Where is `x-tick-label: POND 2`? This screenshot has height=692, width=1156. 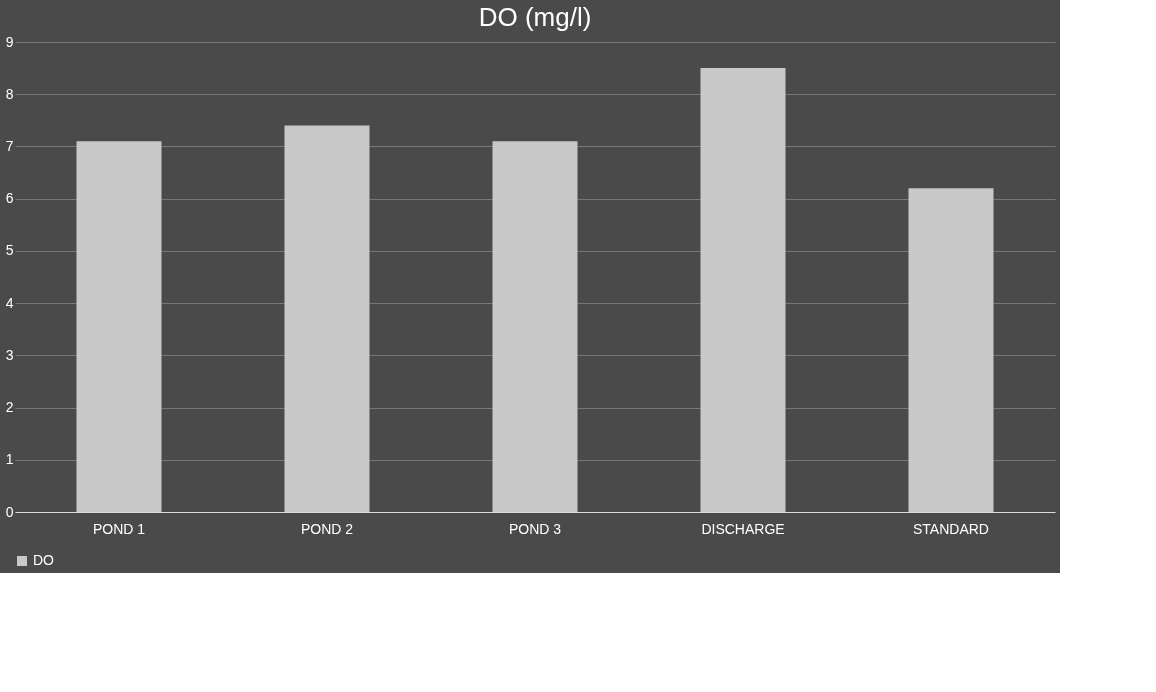 x-tick-label: POND 2 is located at coordinates (327, 528).